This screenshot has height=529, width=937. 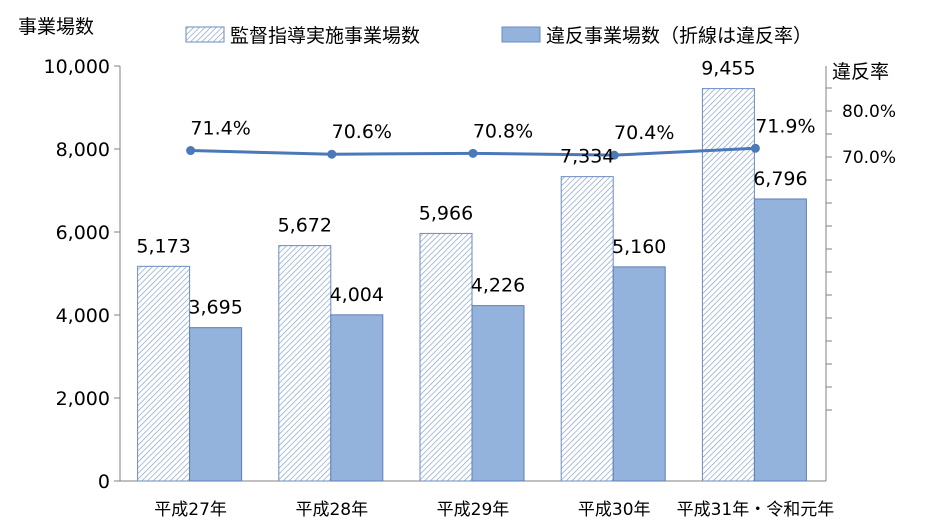 I want to click on y-axis-title: 事業場数, so click(x=56, y=27).